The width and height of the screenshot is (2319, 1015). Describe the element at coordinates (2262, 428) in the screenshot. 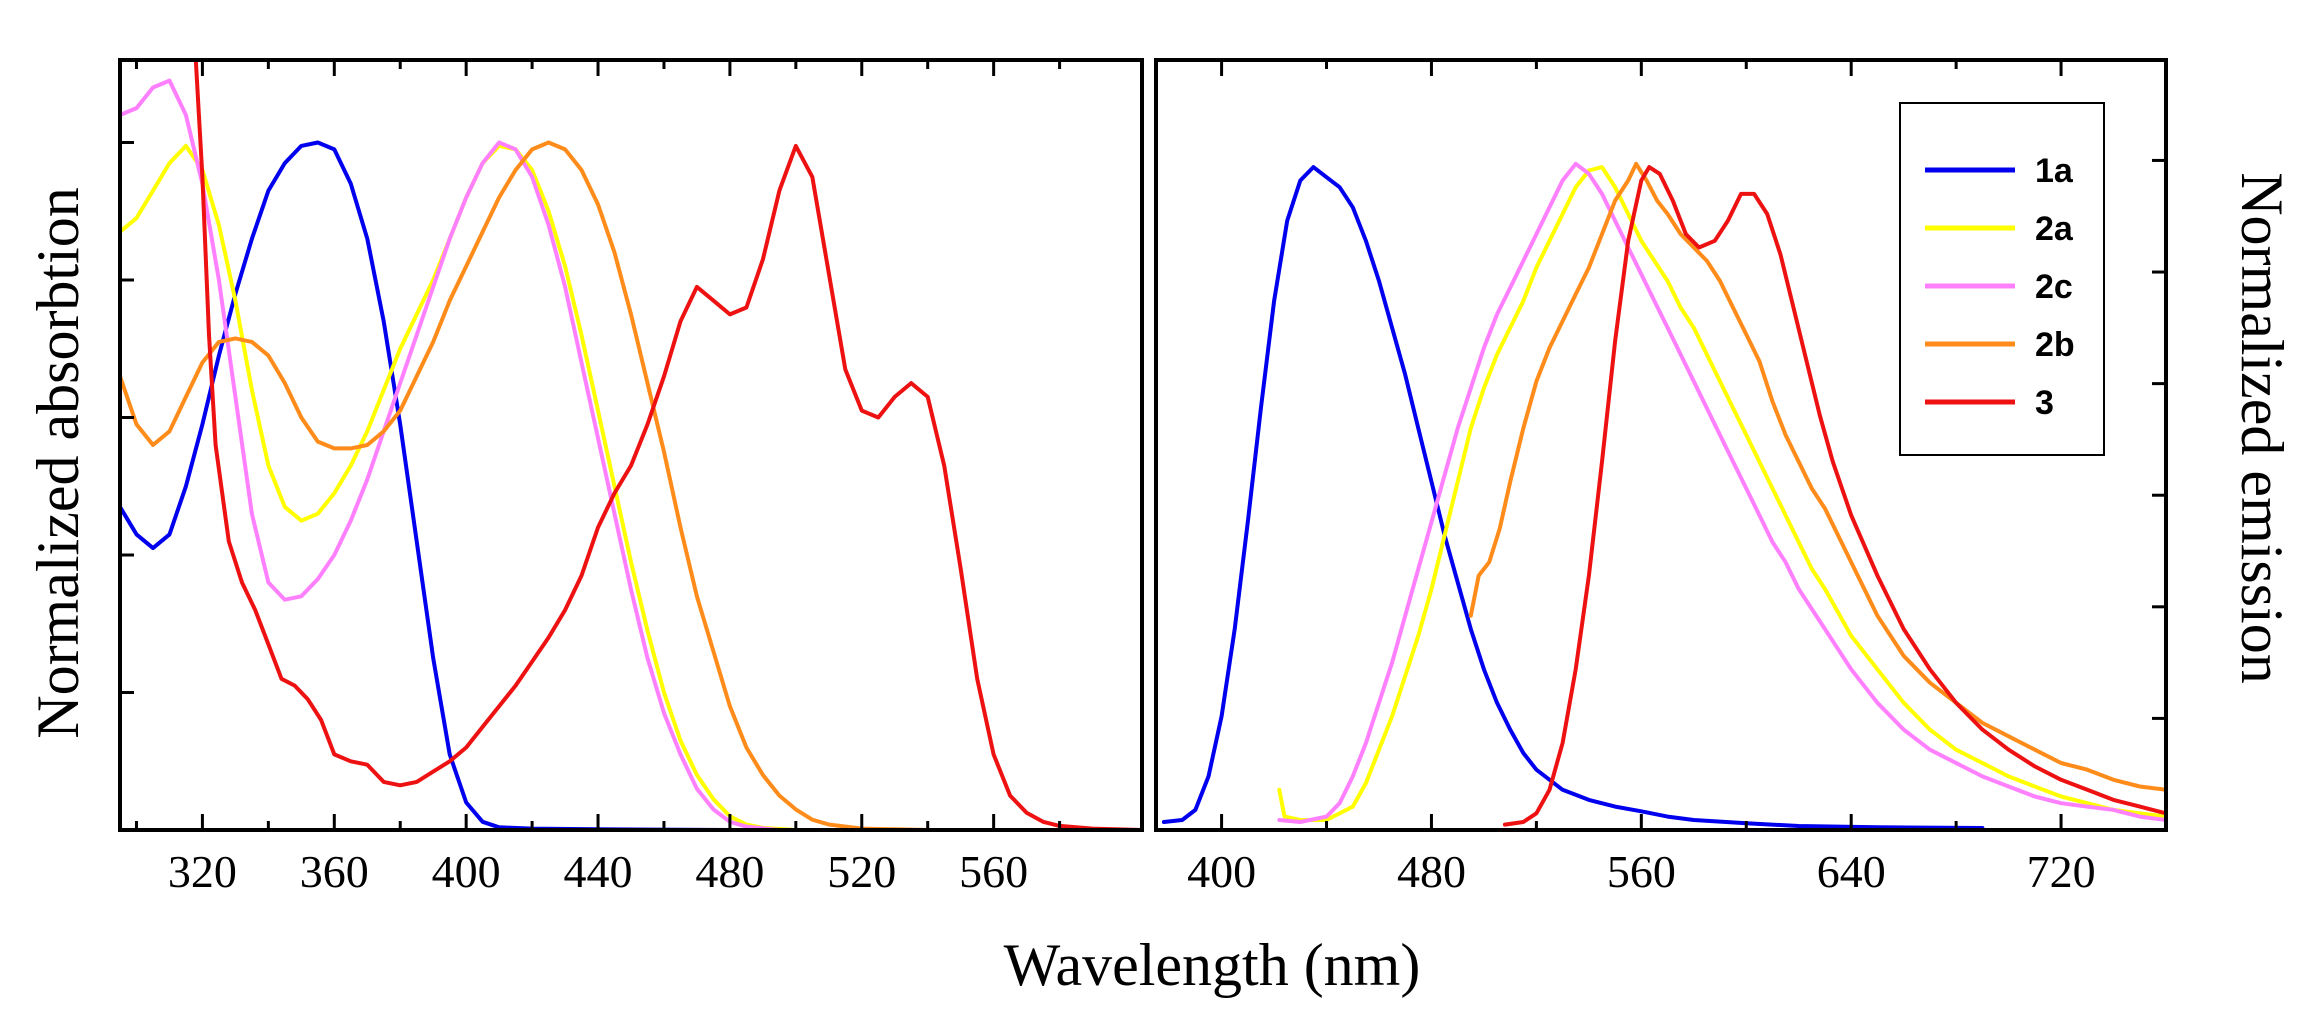

I see `right-y-axis-title: Normalized emission` at that location.